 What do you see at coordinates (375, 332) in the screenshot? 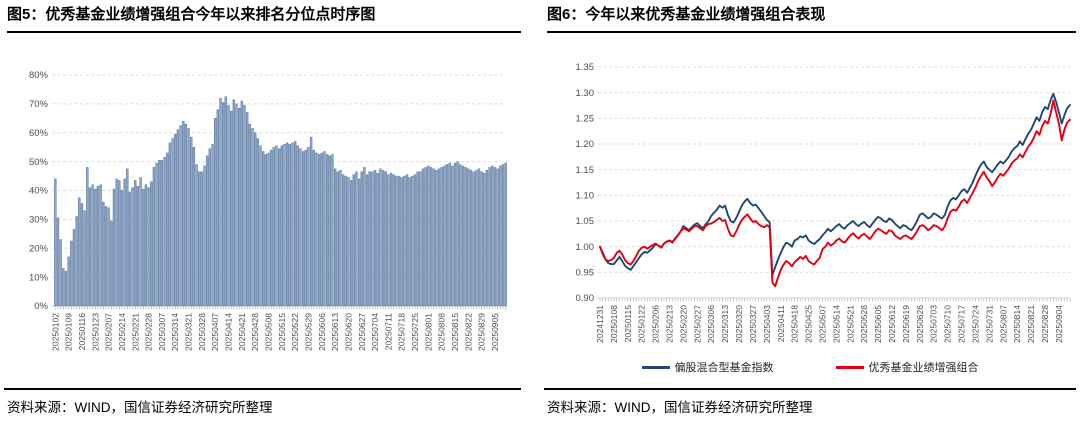
I see `x-tick-label: 20250704` at bounding box center [375, 332].